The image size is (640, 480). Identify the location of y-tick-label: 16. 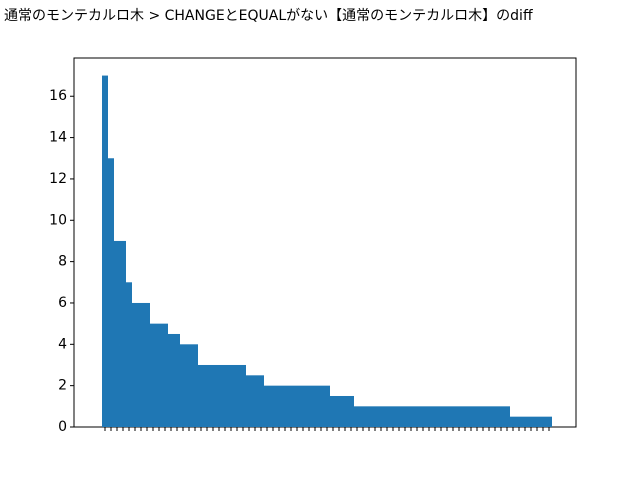
(58, 96).